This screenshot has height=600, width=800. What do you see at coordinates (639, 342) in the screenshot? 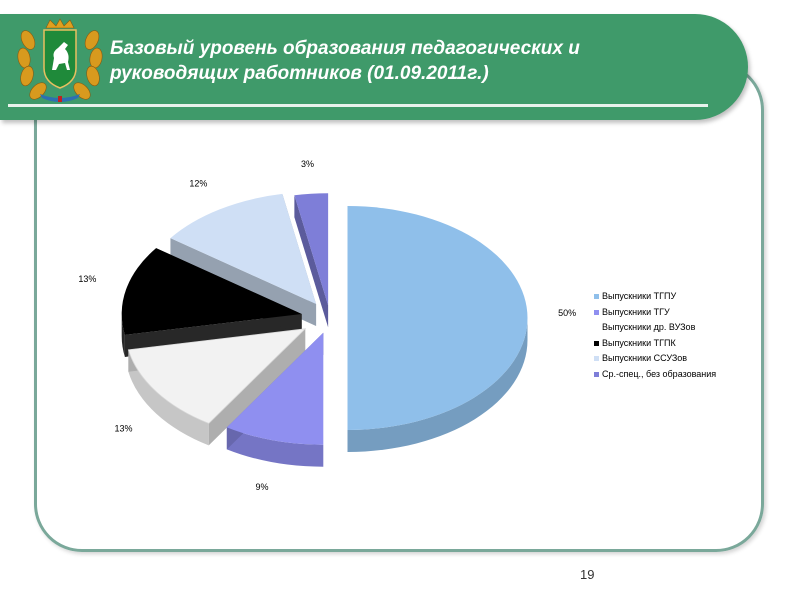
I see `legend-label: Выпускники ТГПК` at bounding box center [639, 342].